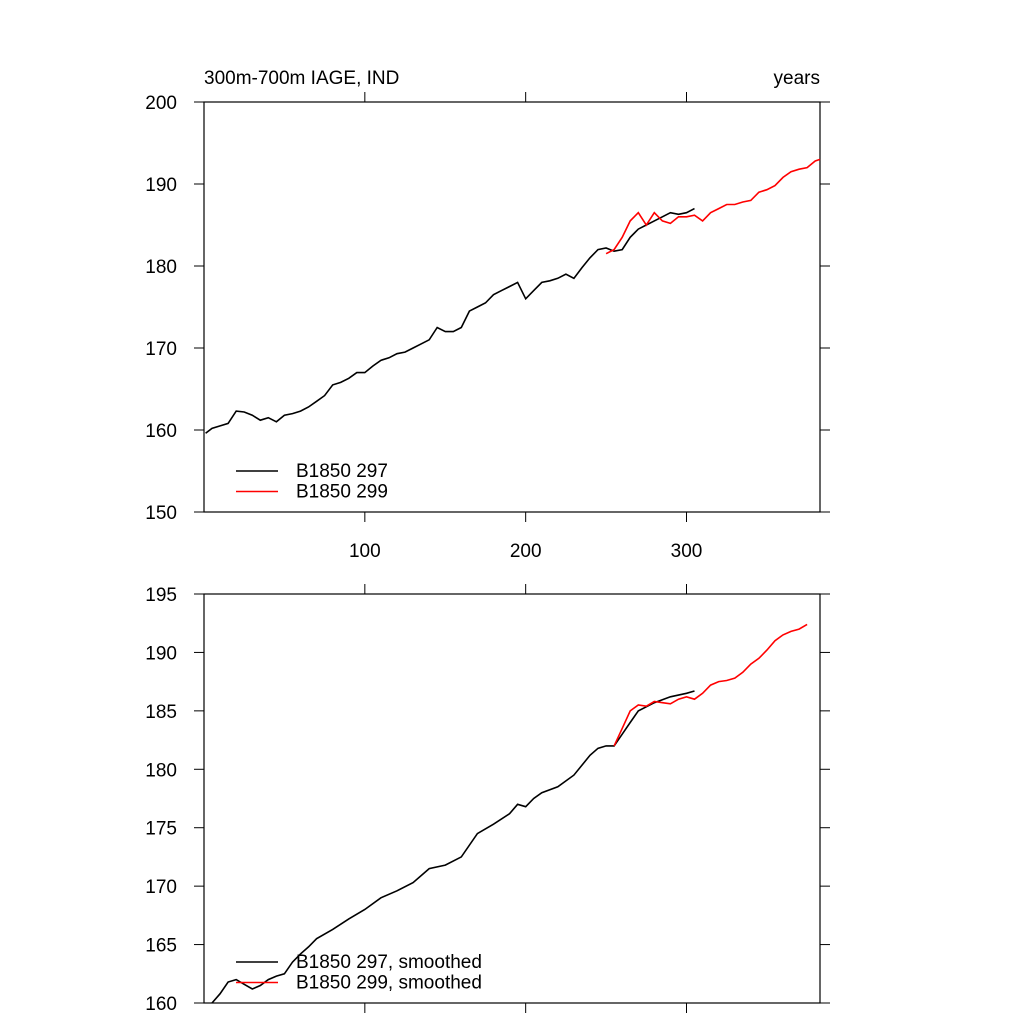  I want to click on x-tick-label: 200, so click(526, 551).